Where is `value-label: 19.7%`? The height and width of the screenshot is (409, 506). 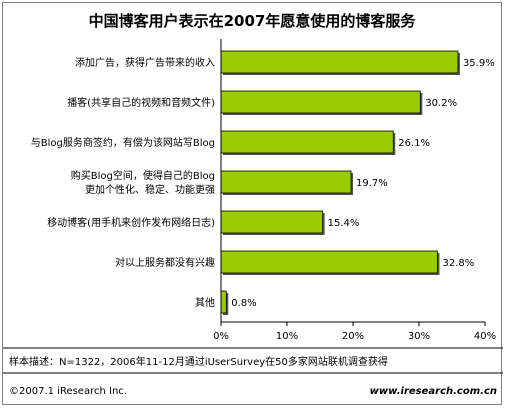
value-label: 19.7% is located at coordinates (372, 183).